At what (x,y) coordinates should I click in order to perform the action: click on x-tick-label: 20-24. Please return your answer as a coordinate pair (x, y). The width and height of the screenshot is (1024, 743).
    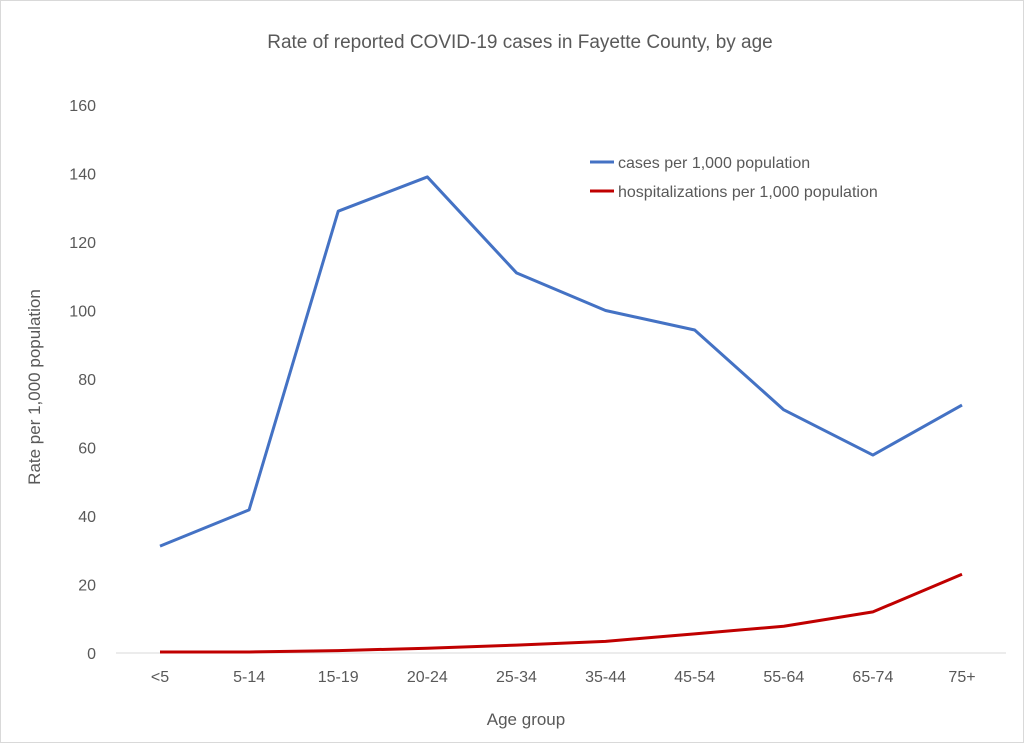
    Looking at the image, I should click on (427, 677).